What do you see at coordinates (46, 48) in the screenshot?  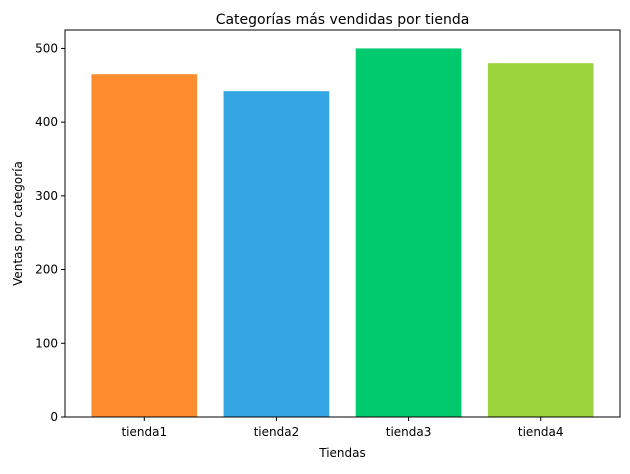 I see `y-tick-label: 500` at bounding box center [46, 48].